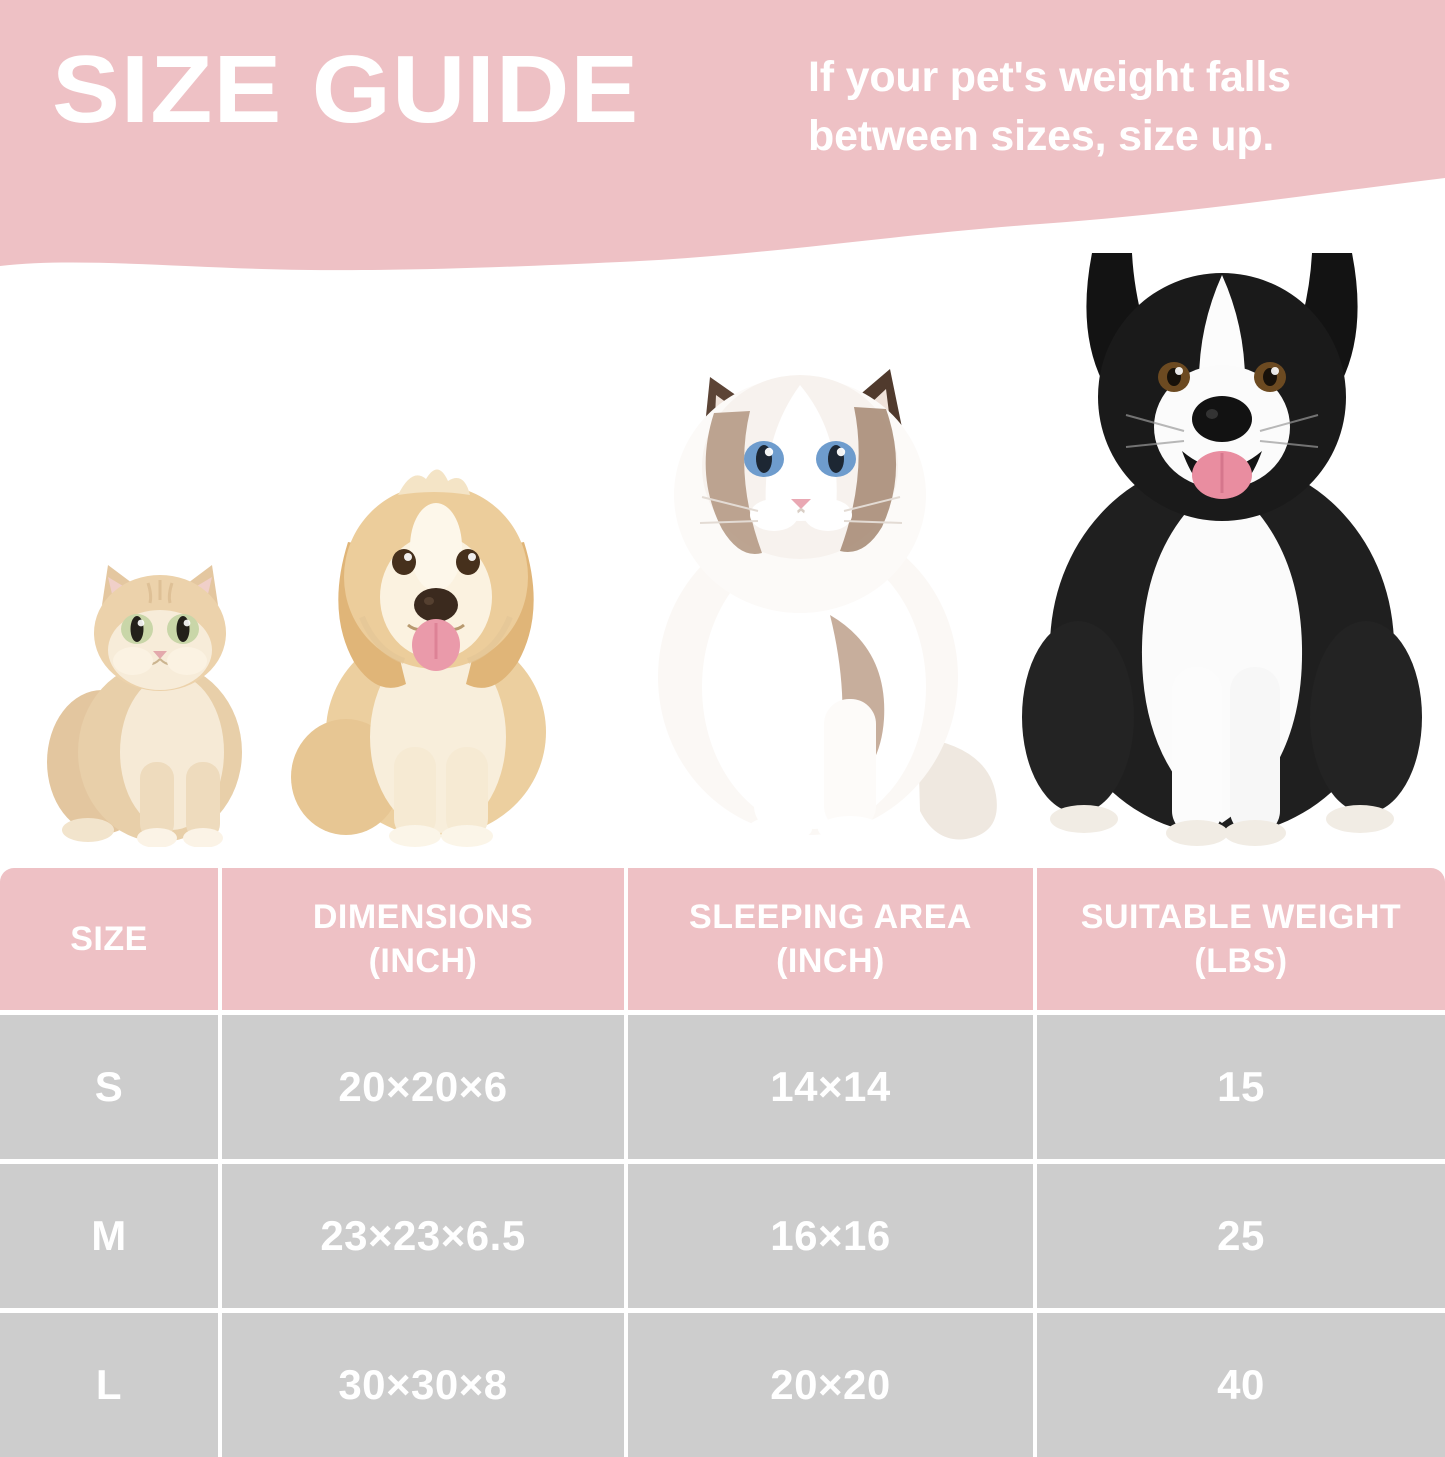 The width and height of the screenshot is (1445, 1457). What do you see at coordinates (1049, 77) in the screenshot?
I see `banner-subtitle-line-1: If your pet's weight falls` at bounding box center [1049, 77].